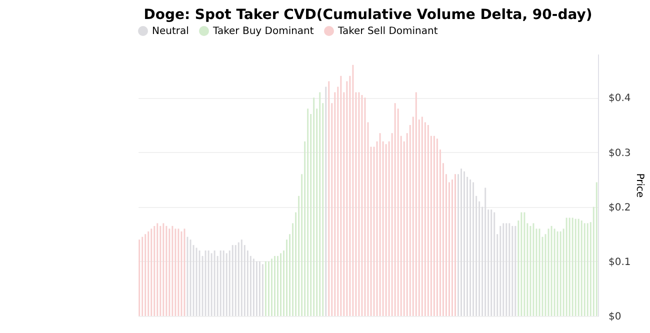  I want to click on legend-label: Taker Sell Dominant, so click(387, 31).